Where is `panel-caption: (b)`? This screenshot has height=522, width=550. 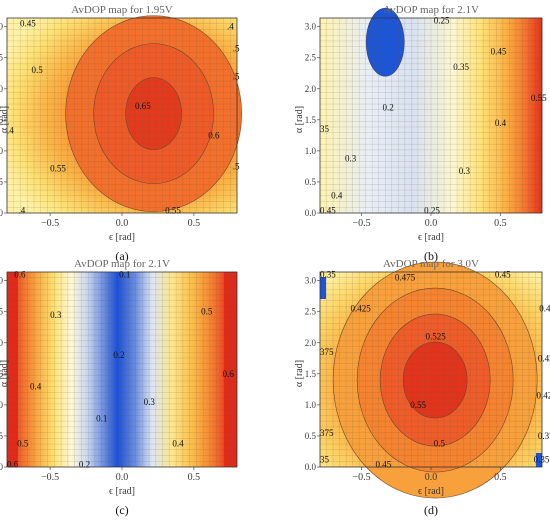 panel-caption: (b) is located at coordinates (431, 256).